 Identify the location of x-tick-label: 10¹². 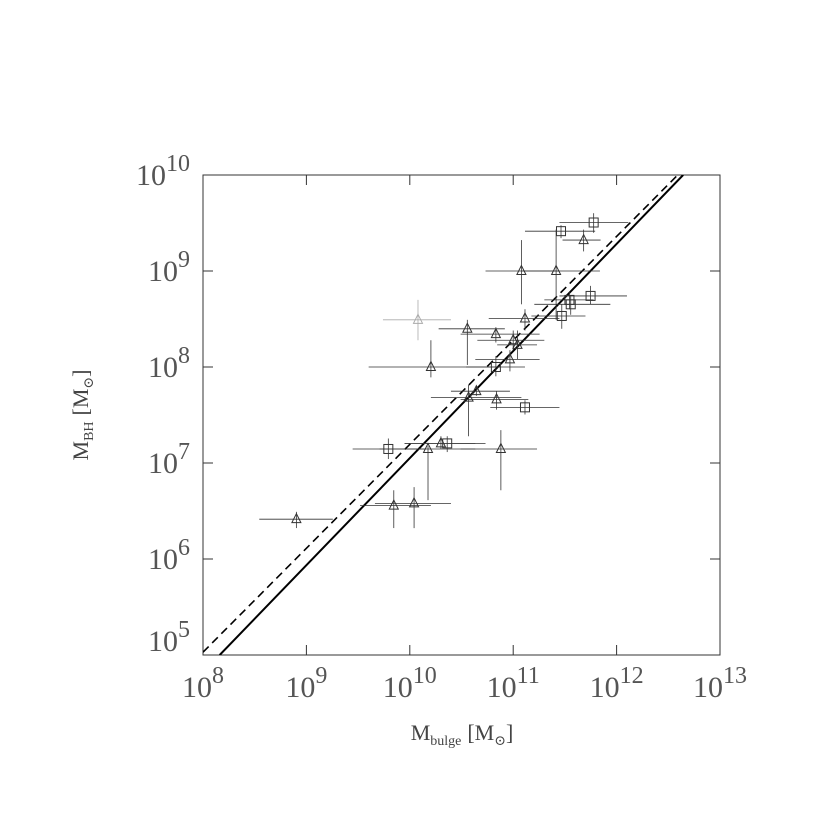
(617, 683).